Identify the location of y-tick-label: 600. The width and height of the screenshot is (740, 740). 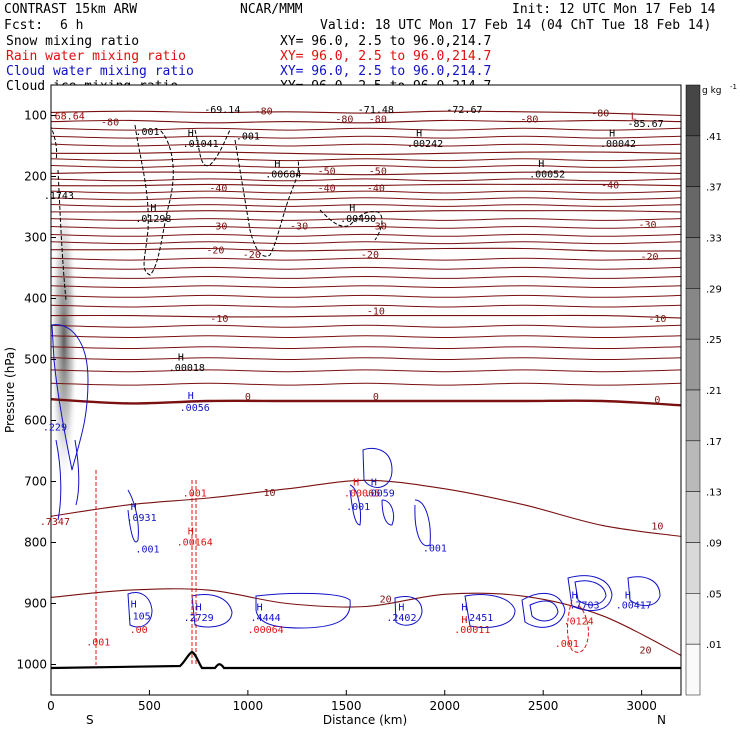
(35, 421).